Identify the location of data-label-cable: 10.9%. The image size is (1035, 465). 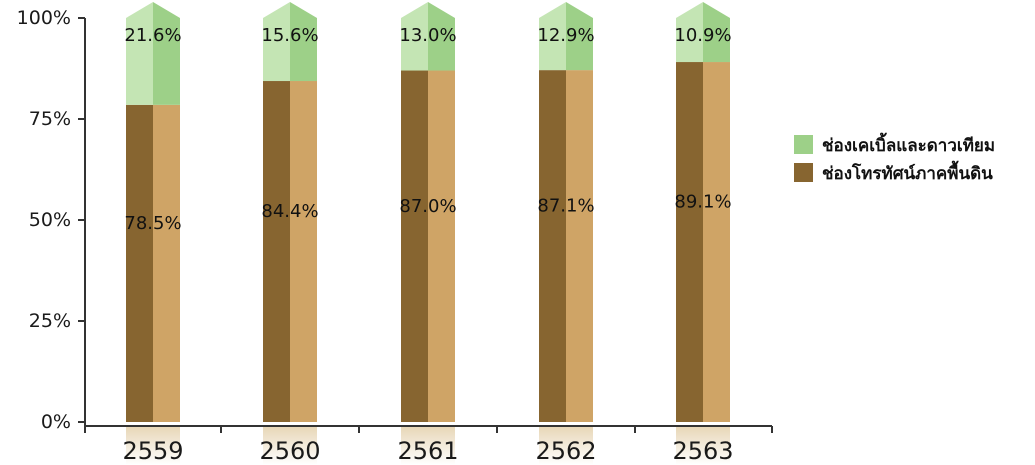
(702, 35).